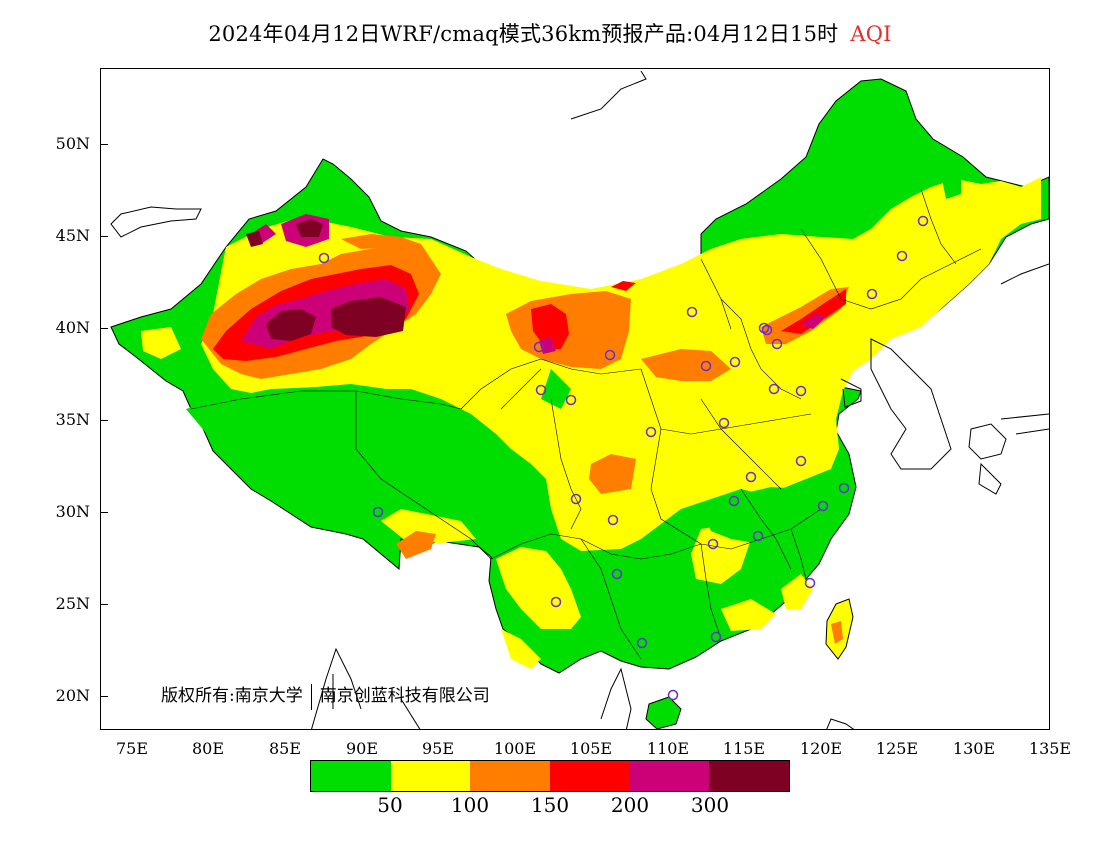  What do you see at coordinates (523, 34) in the screenshot?
I see `map-title-main: 2024年04月12日WRF/cmaq模式36km预报产品:04月12日15时` at bounding box center [523, 34].